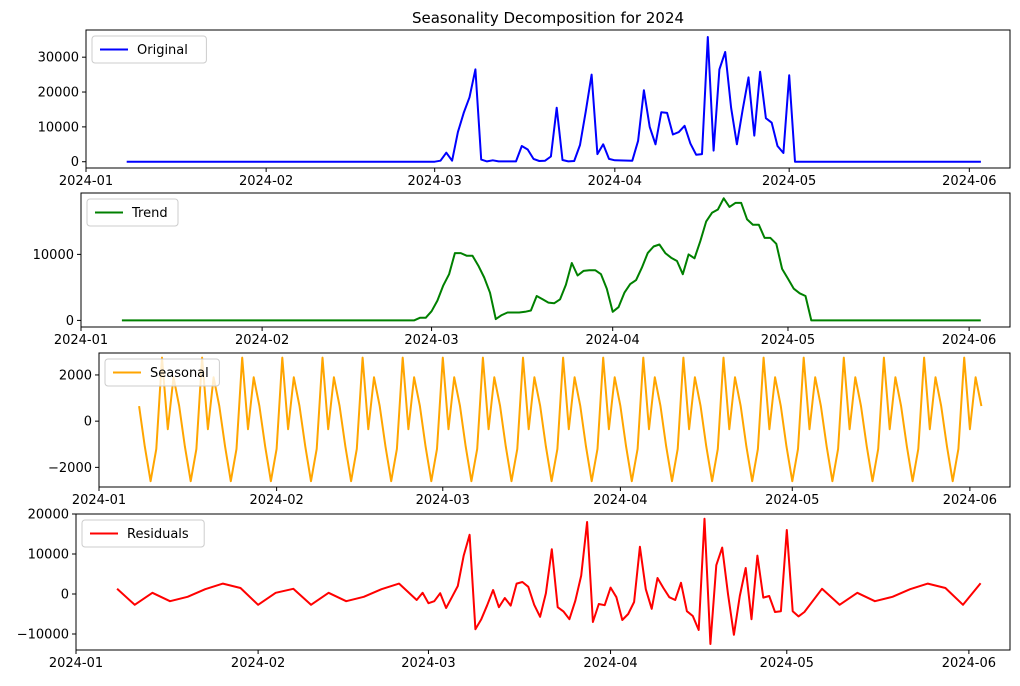  I want to click on x-tick-label: 2024-03, so click(435, 181).